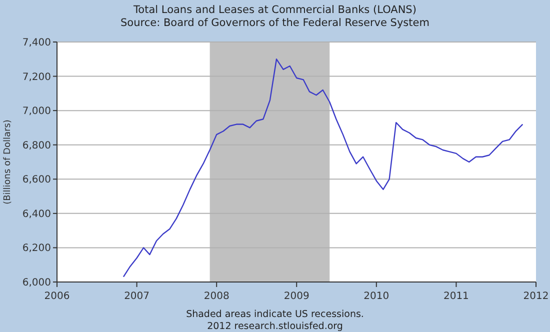  Describe the element at coordinates (36, 77) in the screenshot. I see `y-tick-label: 7,200` at that location.